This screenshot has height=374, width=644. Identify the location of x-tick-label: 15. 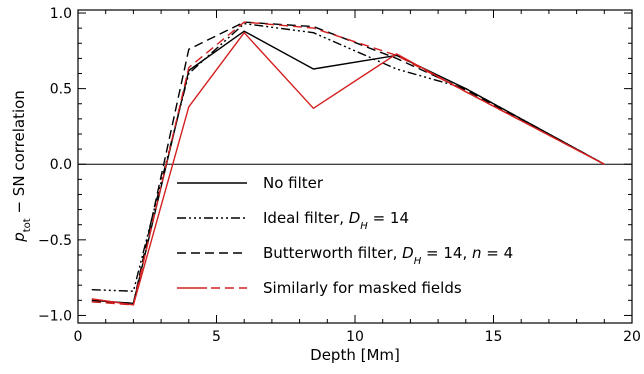
(494, 337).